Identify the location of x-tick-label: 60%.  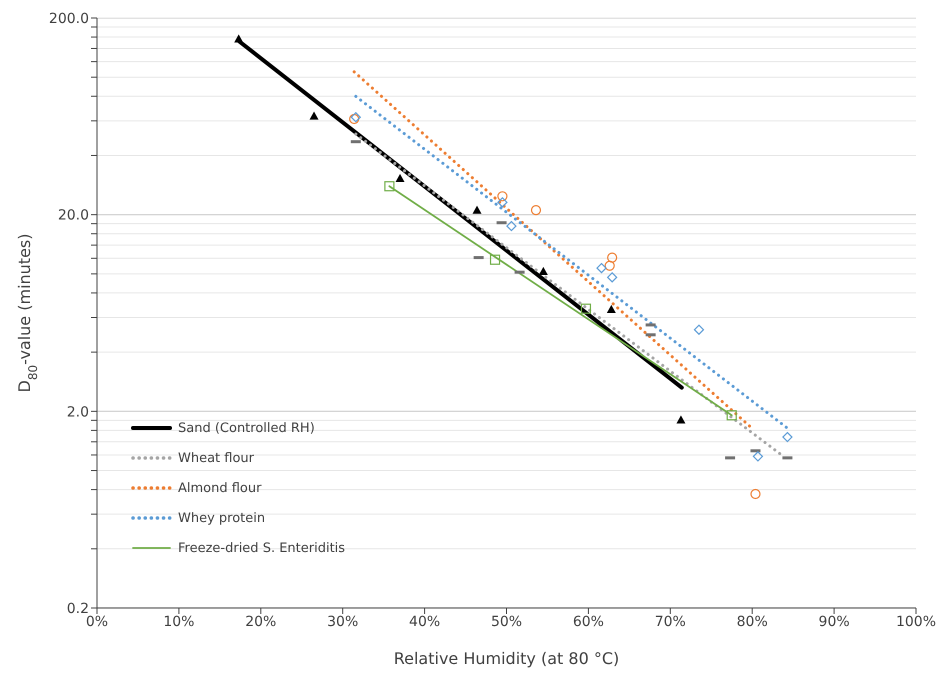
(588, 622).